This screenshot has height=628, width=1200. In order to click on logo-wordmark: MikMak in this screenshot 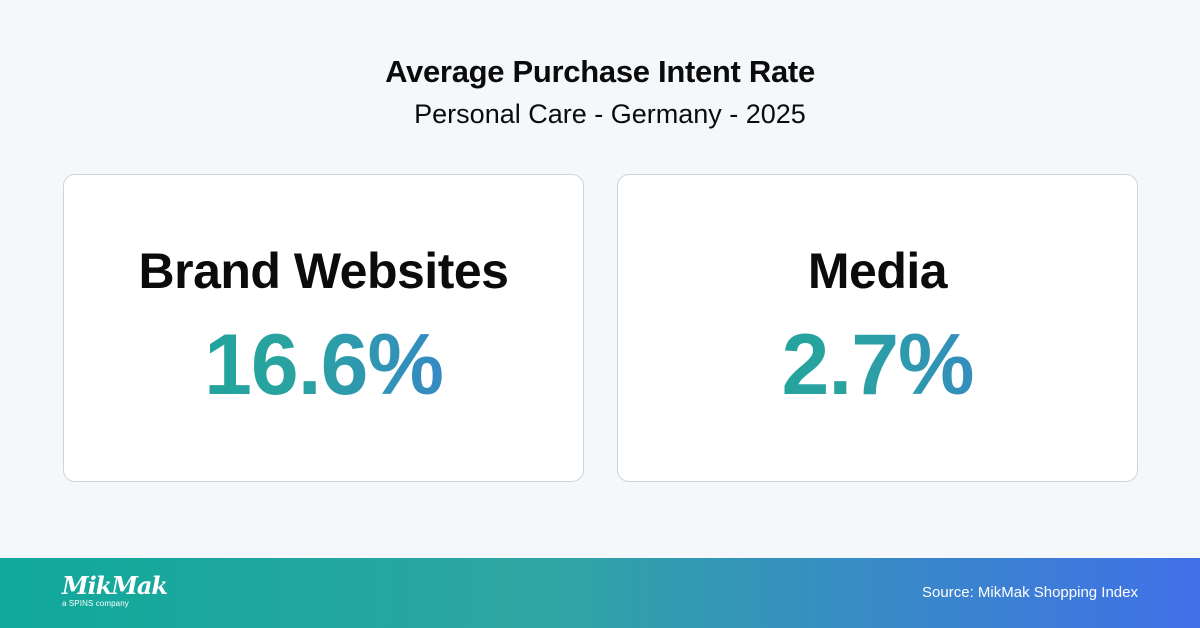, I will do `click(115, 585)`.